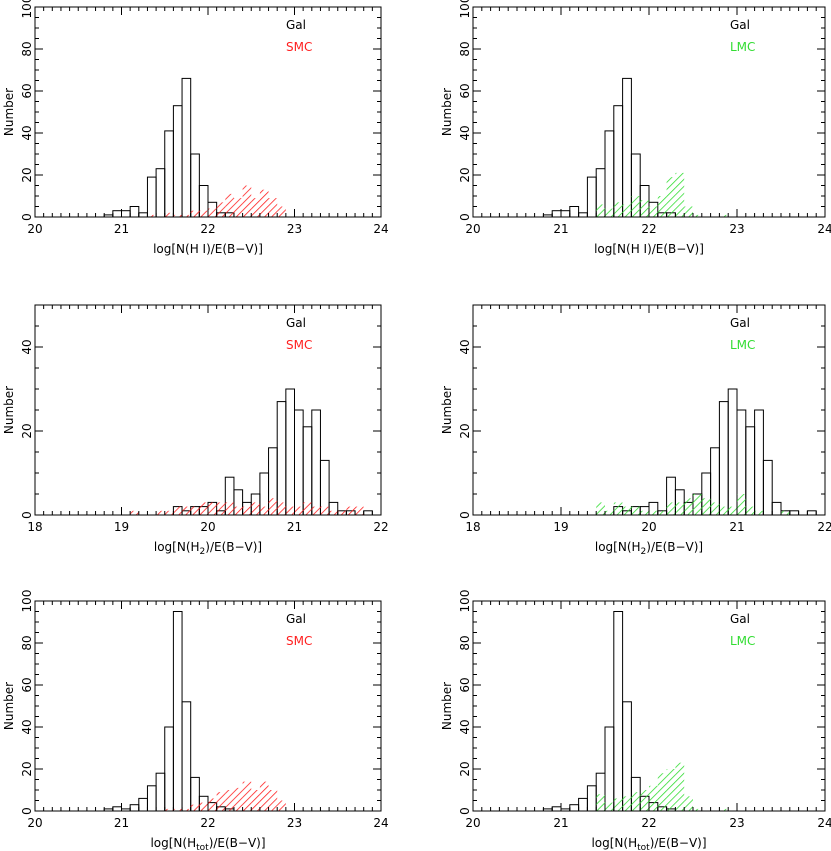 The image size is (831, 851). I want to click on x-axis-label: log[N(H I)/E(B−V)], so click(649, 249).